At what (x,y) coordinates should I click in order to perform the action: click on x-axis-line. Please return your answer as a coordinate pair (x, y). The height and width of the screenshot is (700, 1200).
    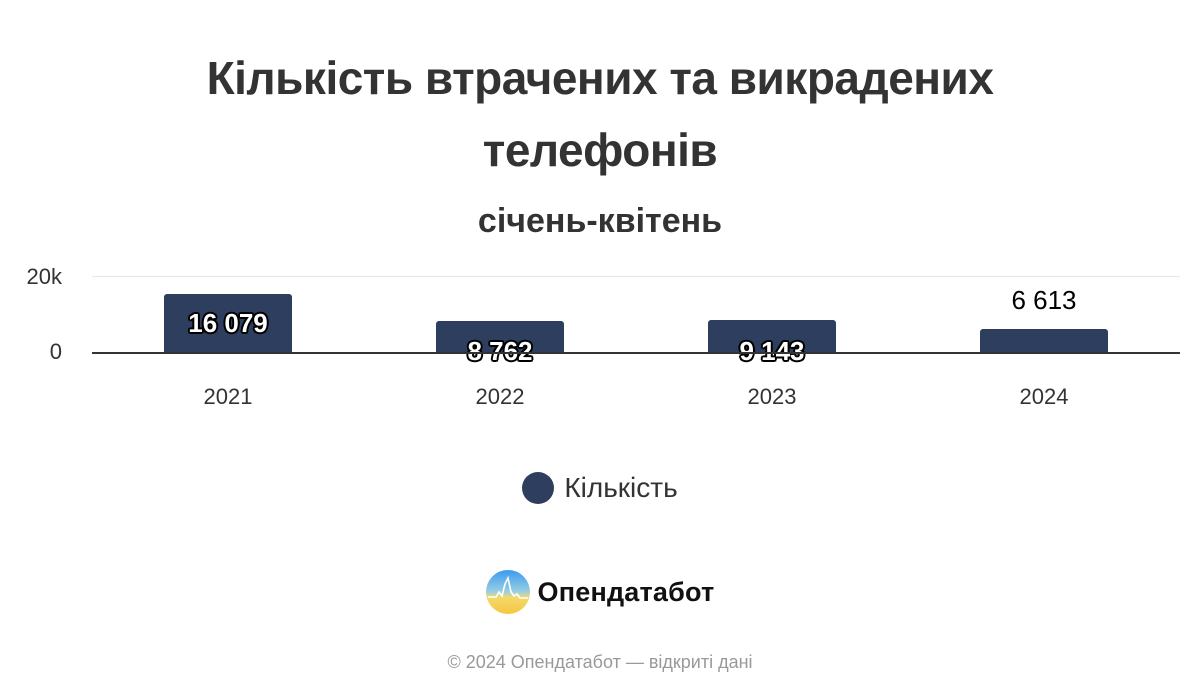
    Looking at the image, I should click on (636, 353).